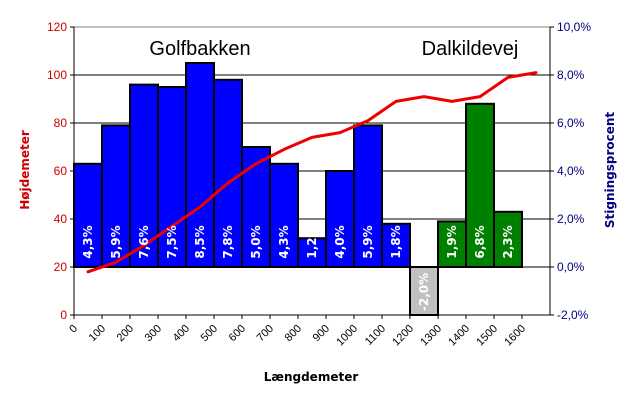 The height and width of the screenshot is (401, 637). I want to click on right-tick-label: 8,0%, so click(571, 75).